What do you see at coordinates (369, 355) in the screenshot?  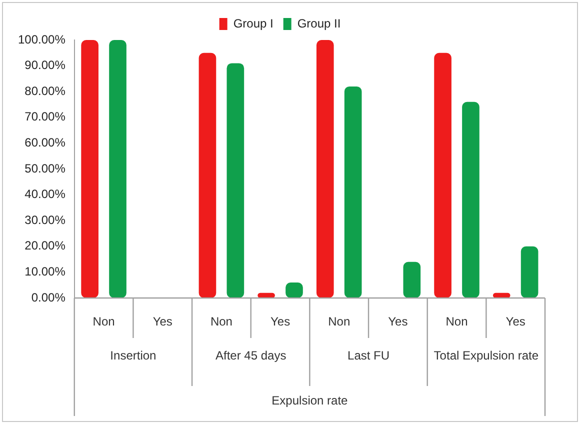 I see `text: Last FU` at bounding box center [369, 355].